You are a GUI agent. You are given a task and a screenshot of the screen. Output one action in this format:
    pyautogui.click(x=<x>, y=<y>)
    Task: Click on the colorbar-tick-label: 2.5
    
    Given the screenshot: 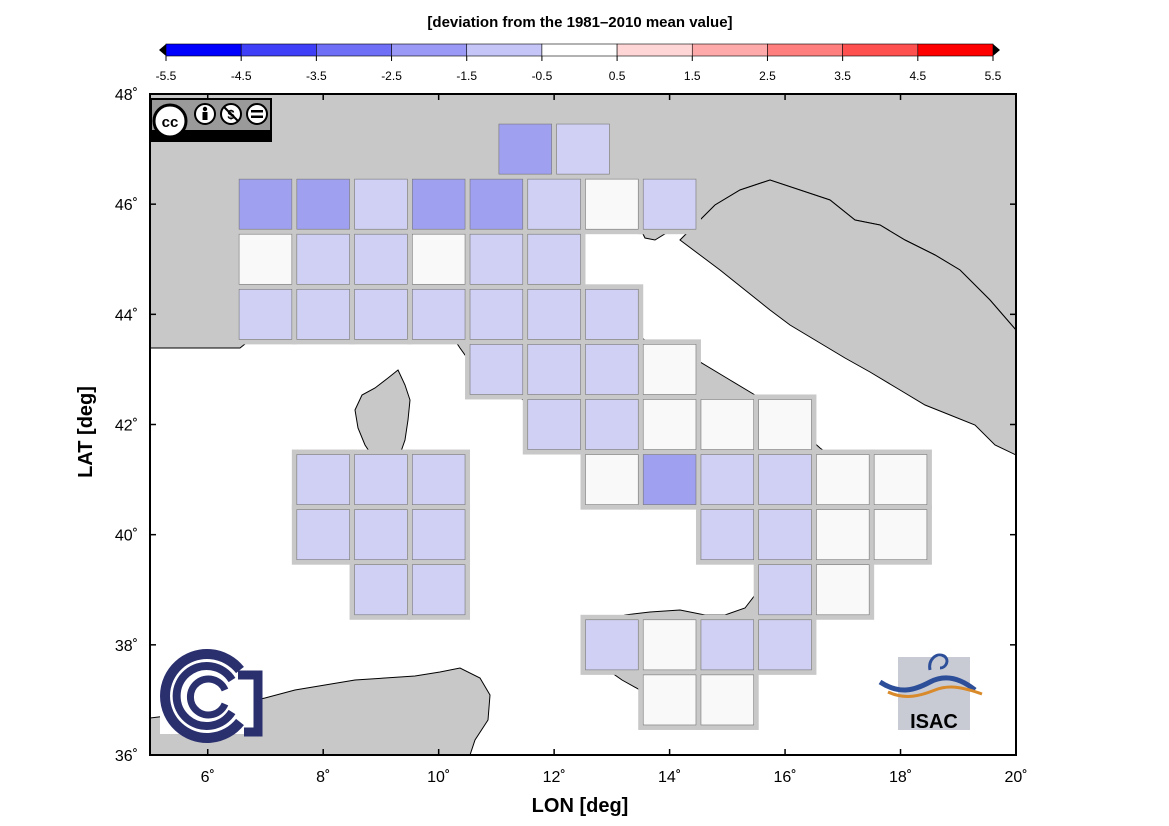 What is the action you would take?
    pyautogui.click(x=767, y=76)
    